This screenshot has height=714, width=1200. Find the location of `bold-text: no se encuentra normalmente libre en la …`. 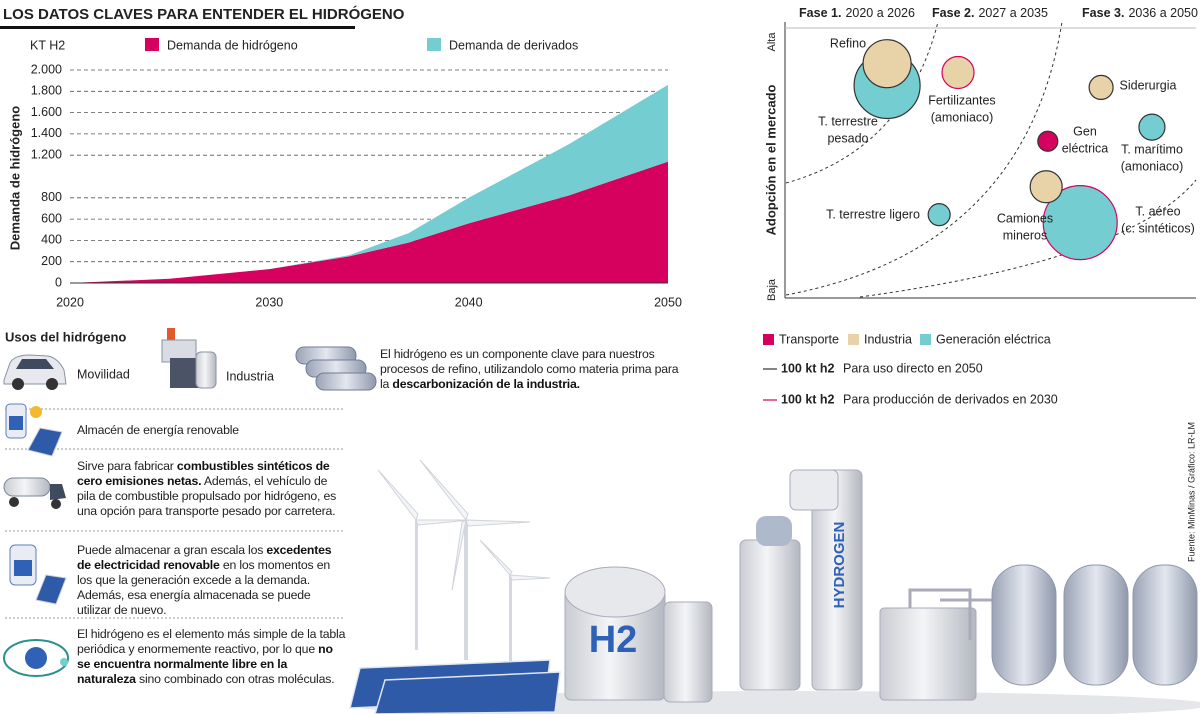

bold-text: no se encuentra normalmente libre en la … is located at coordinates (205, 664).